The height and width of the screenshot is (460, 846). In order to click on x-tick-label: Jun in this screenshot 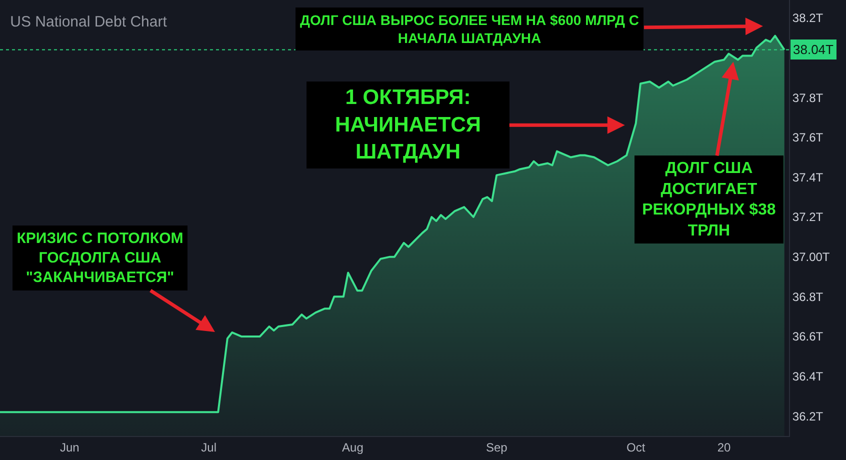, I will do `click(70, 447)`.